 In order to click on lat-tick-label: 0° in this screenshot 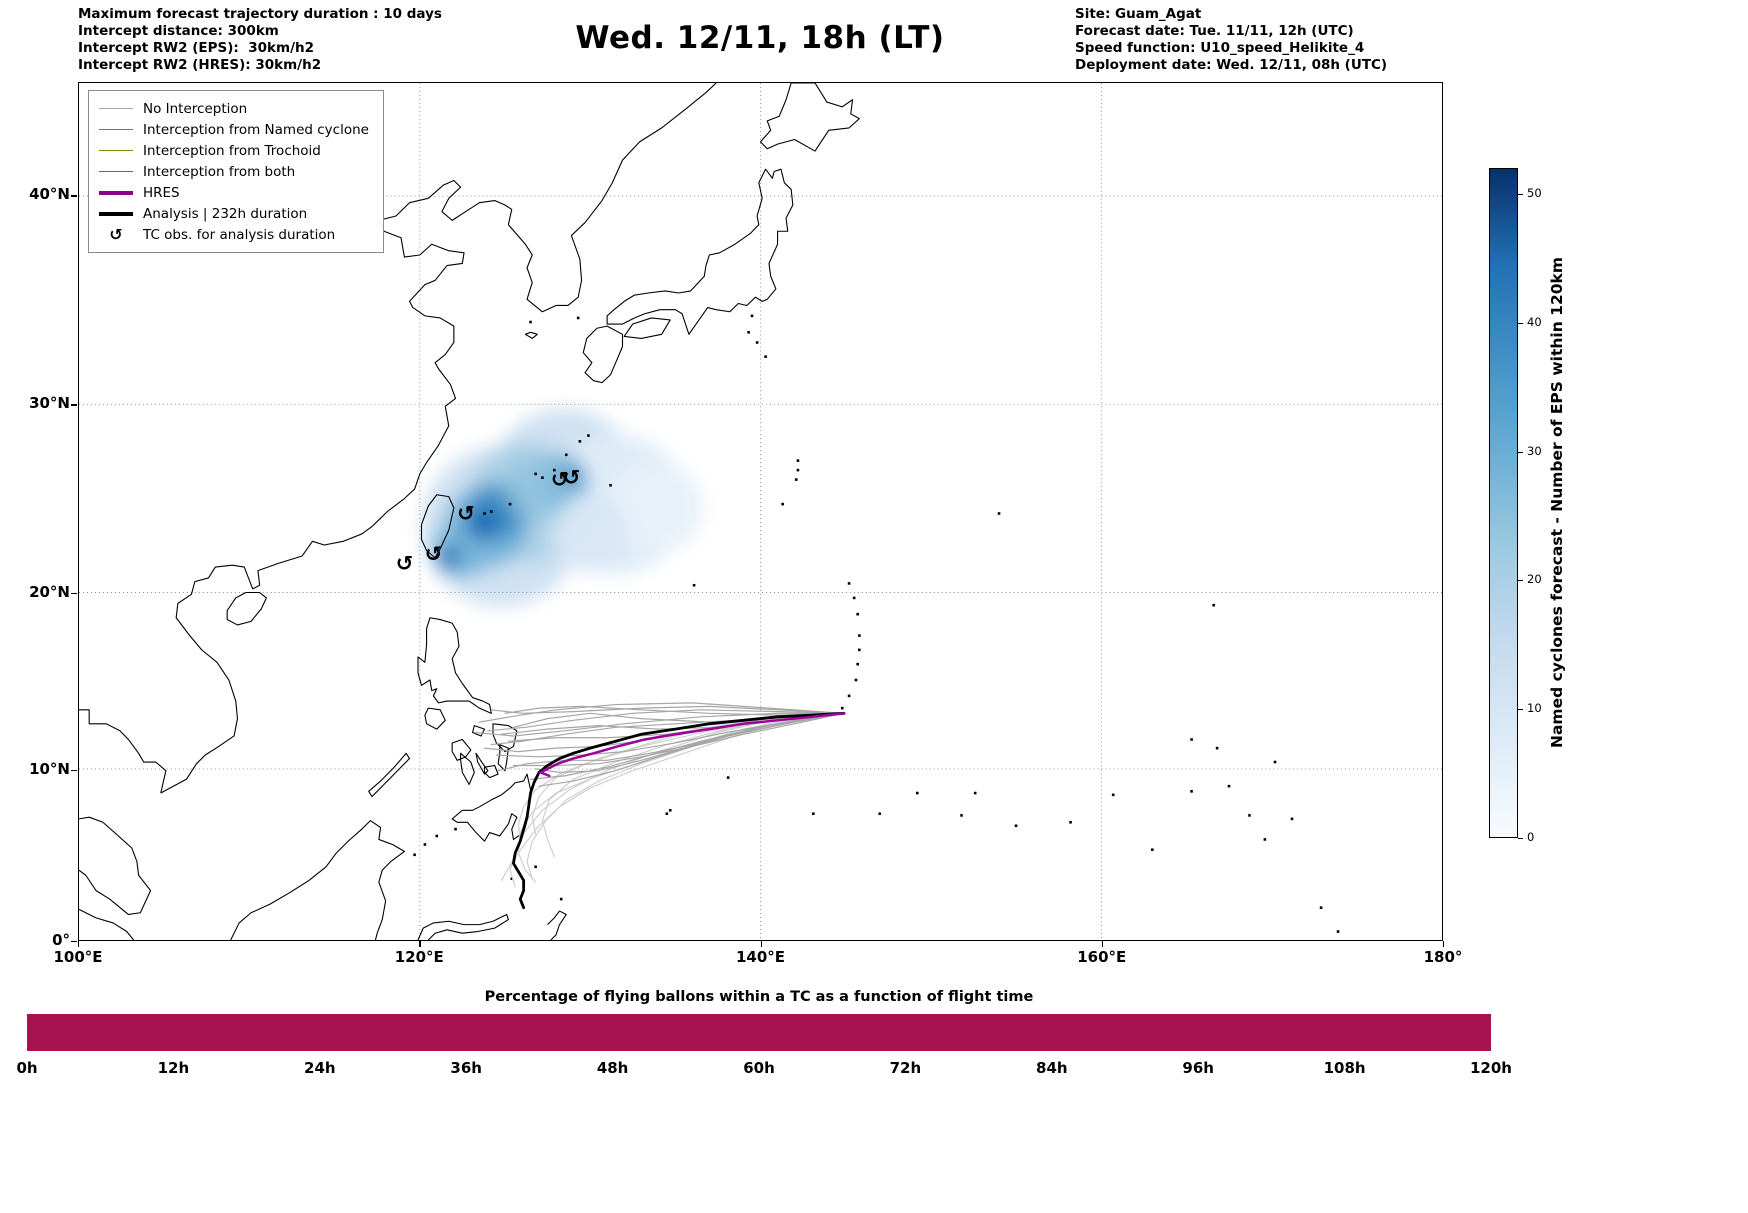, I will do `click(61, 940)`.